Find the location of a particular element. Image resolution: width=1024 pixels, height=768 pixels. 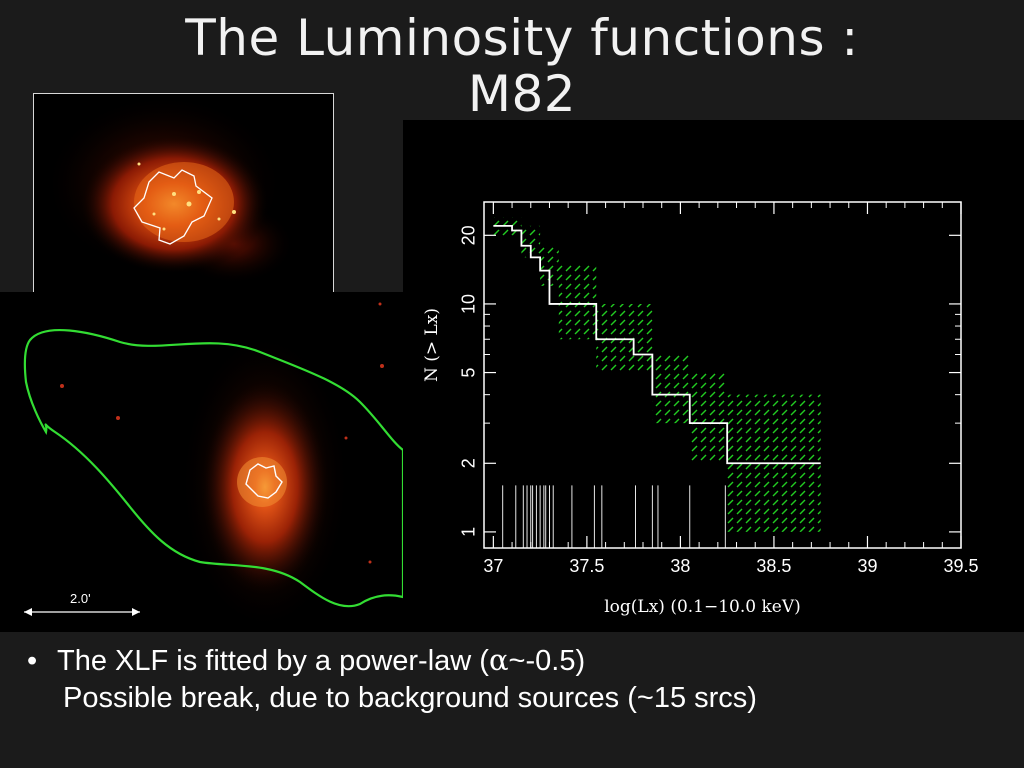

x-tick-label: 38 is located at coordinates (680, 566).